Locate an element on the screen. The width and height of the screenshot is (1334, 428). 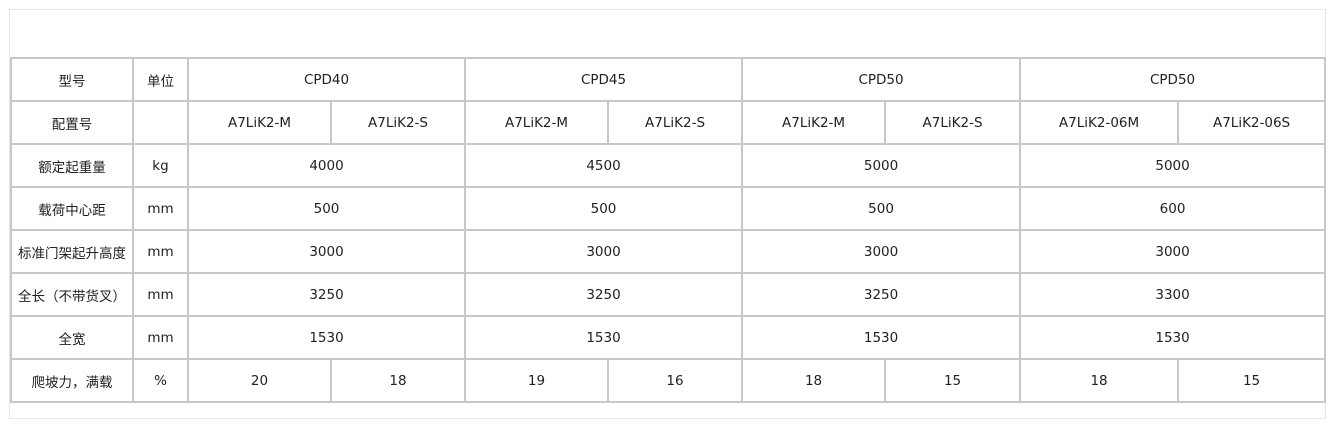
row-label: 全长（不带货叉） is located at coordinates (72, 294).